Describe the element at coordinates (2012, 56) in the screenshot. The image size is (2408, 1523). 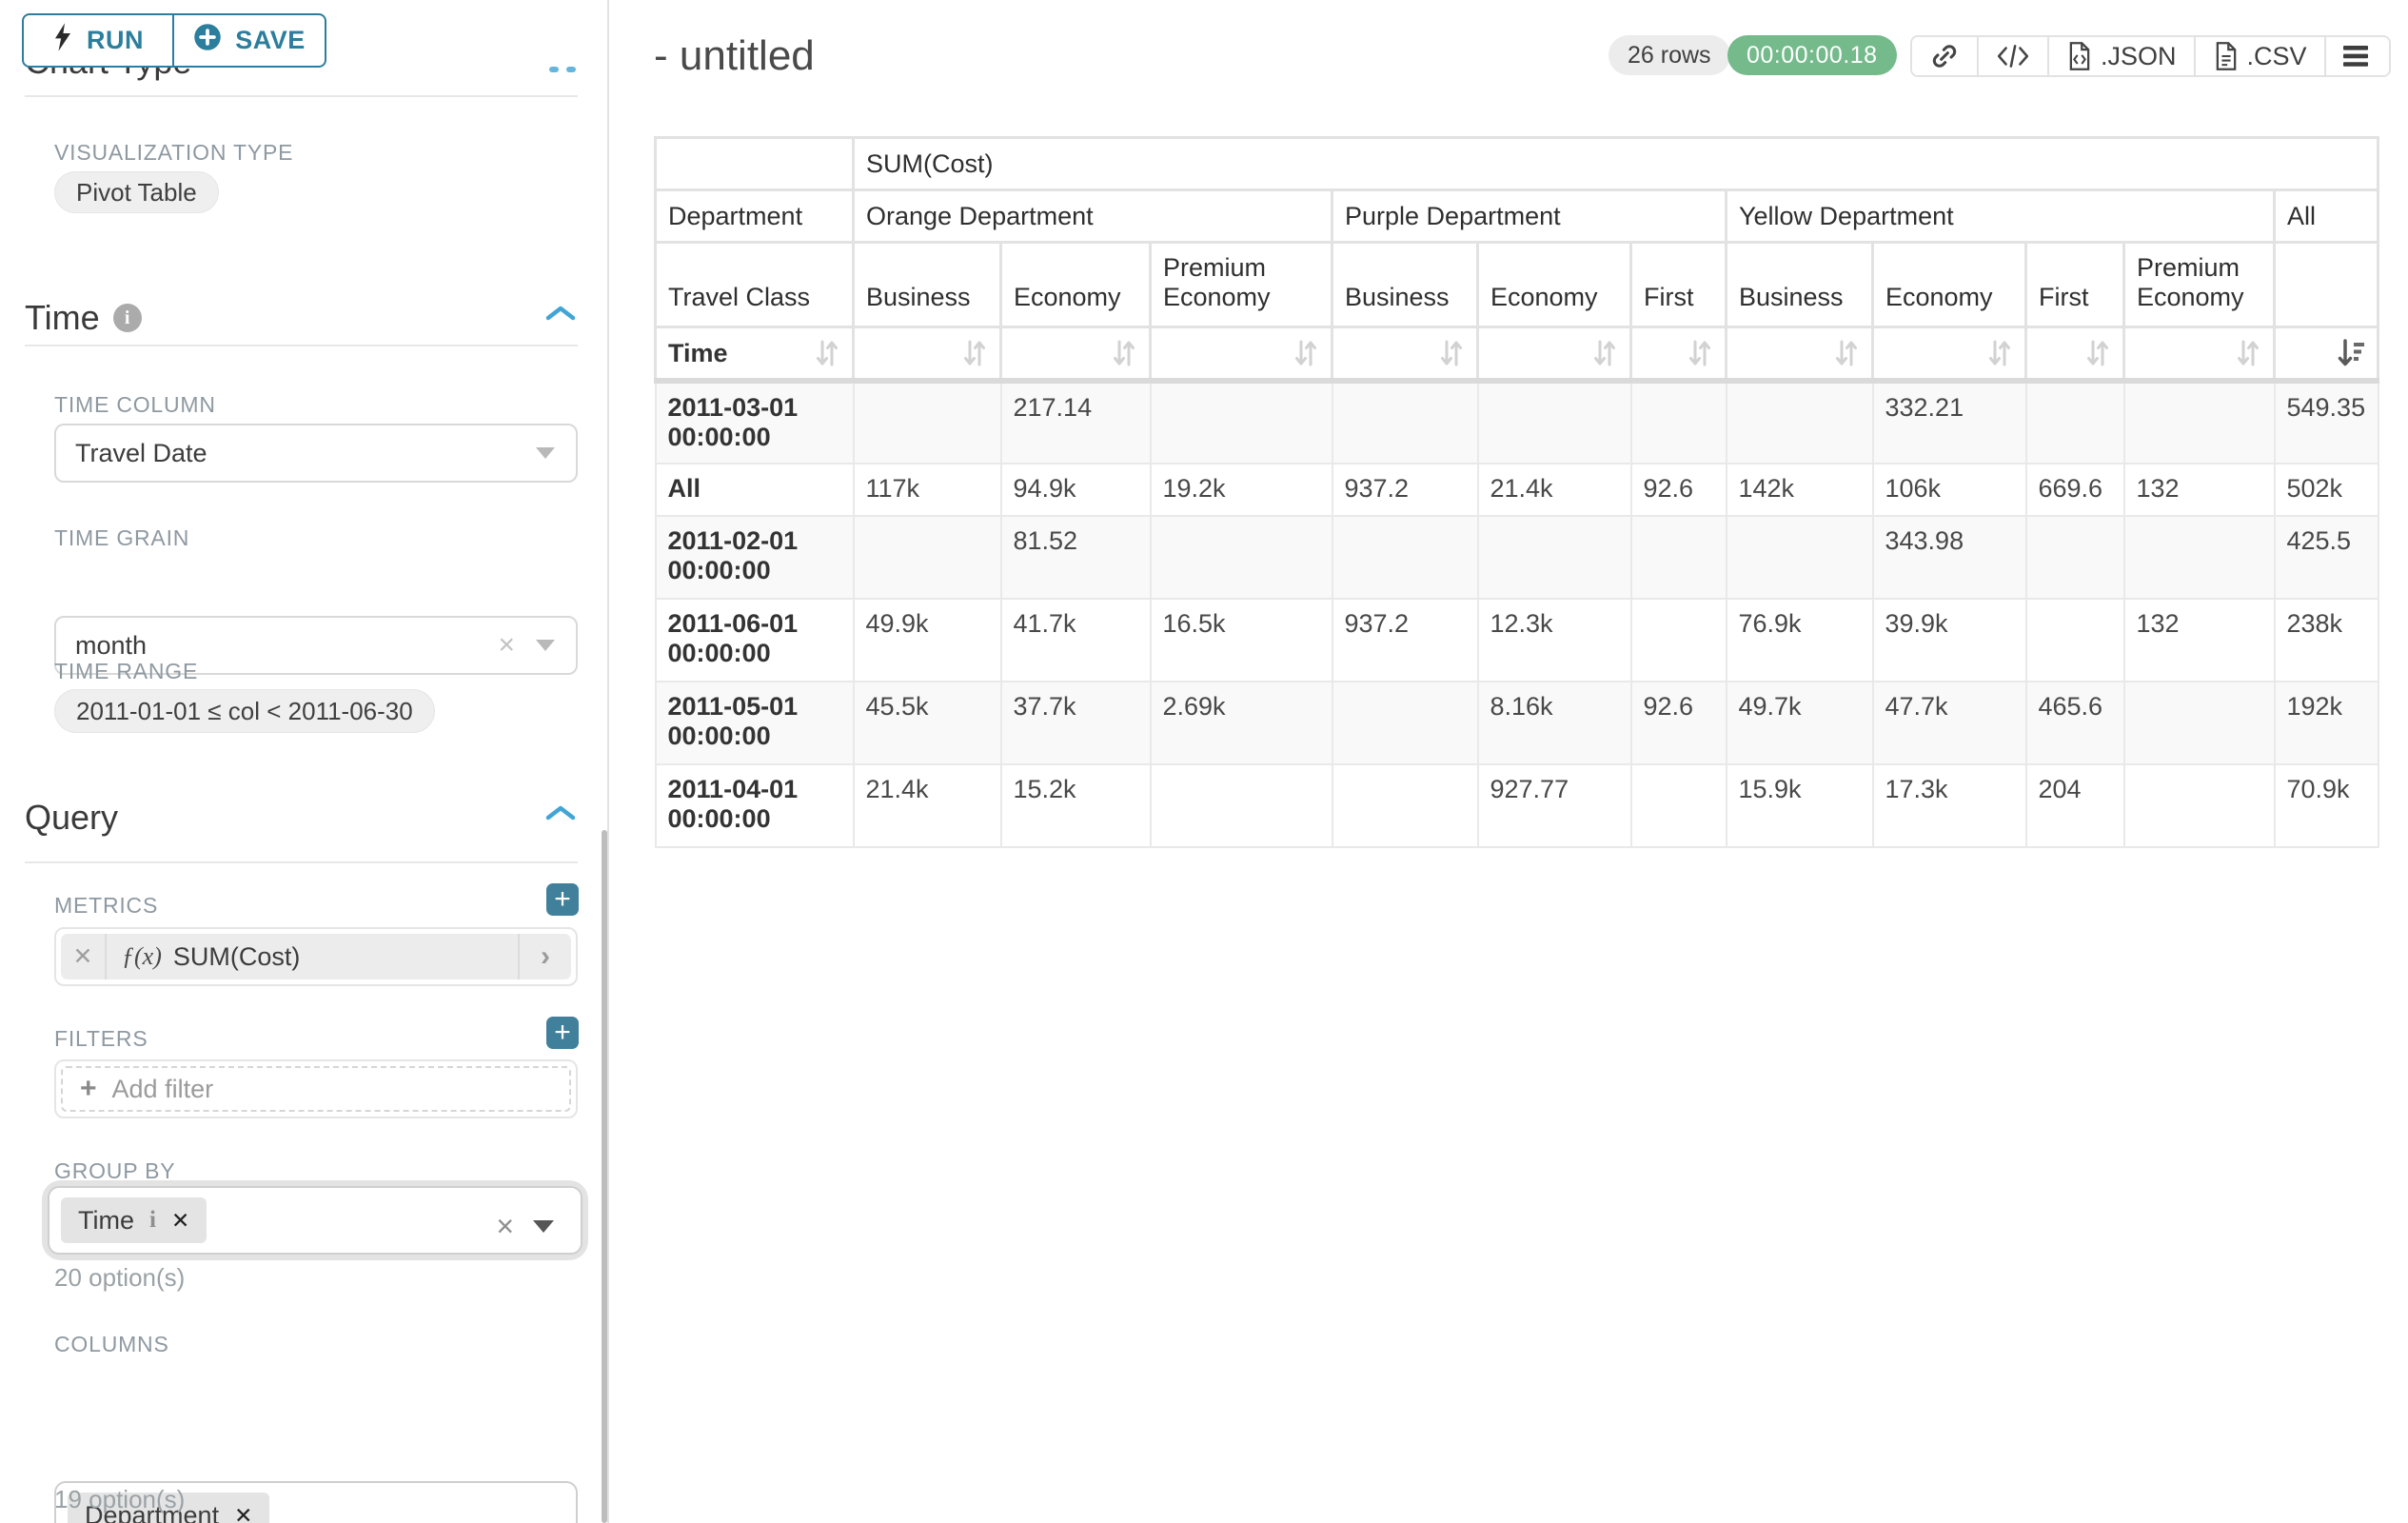
I see `view-query-button` at that location.